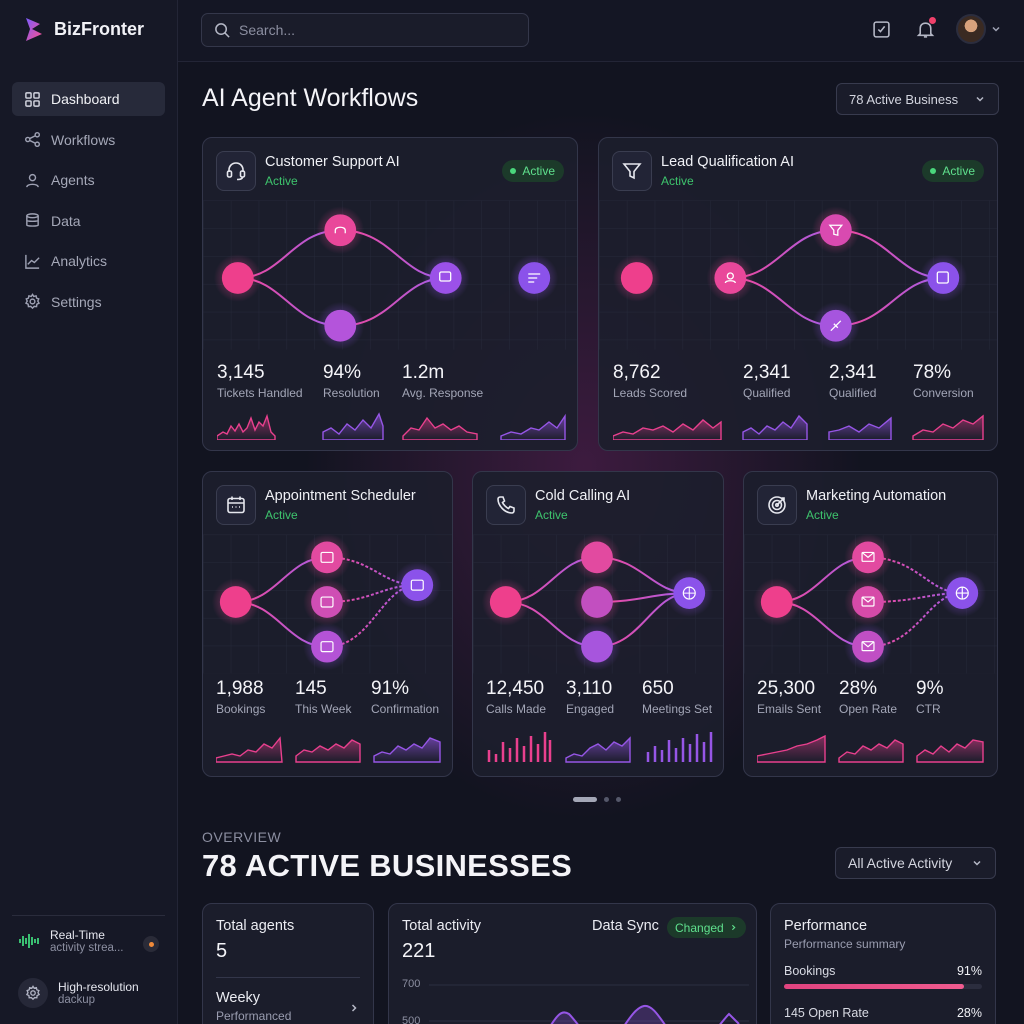 This screenshot has width=1024, height=1024. I want to click on workflow-card-lead-qualification: Lead Qualification AI Active Active 8,76, so click(798, 294).